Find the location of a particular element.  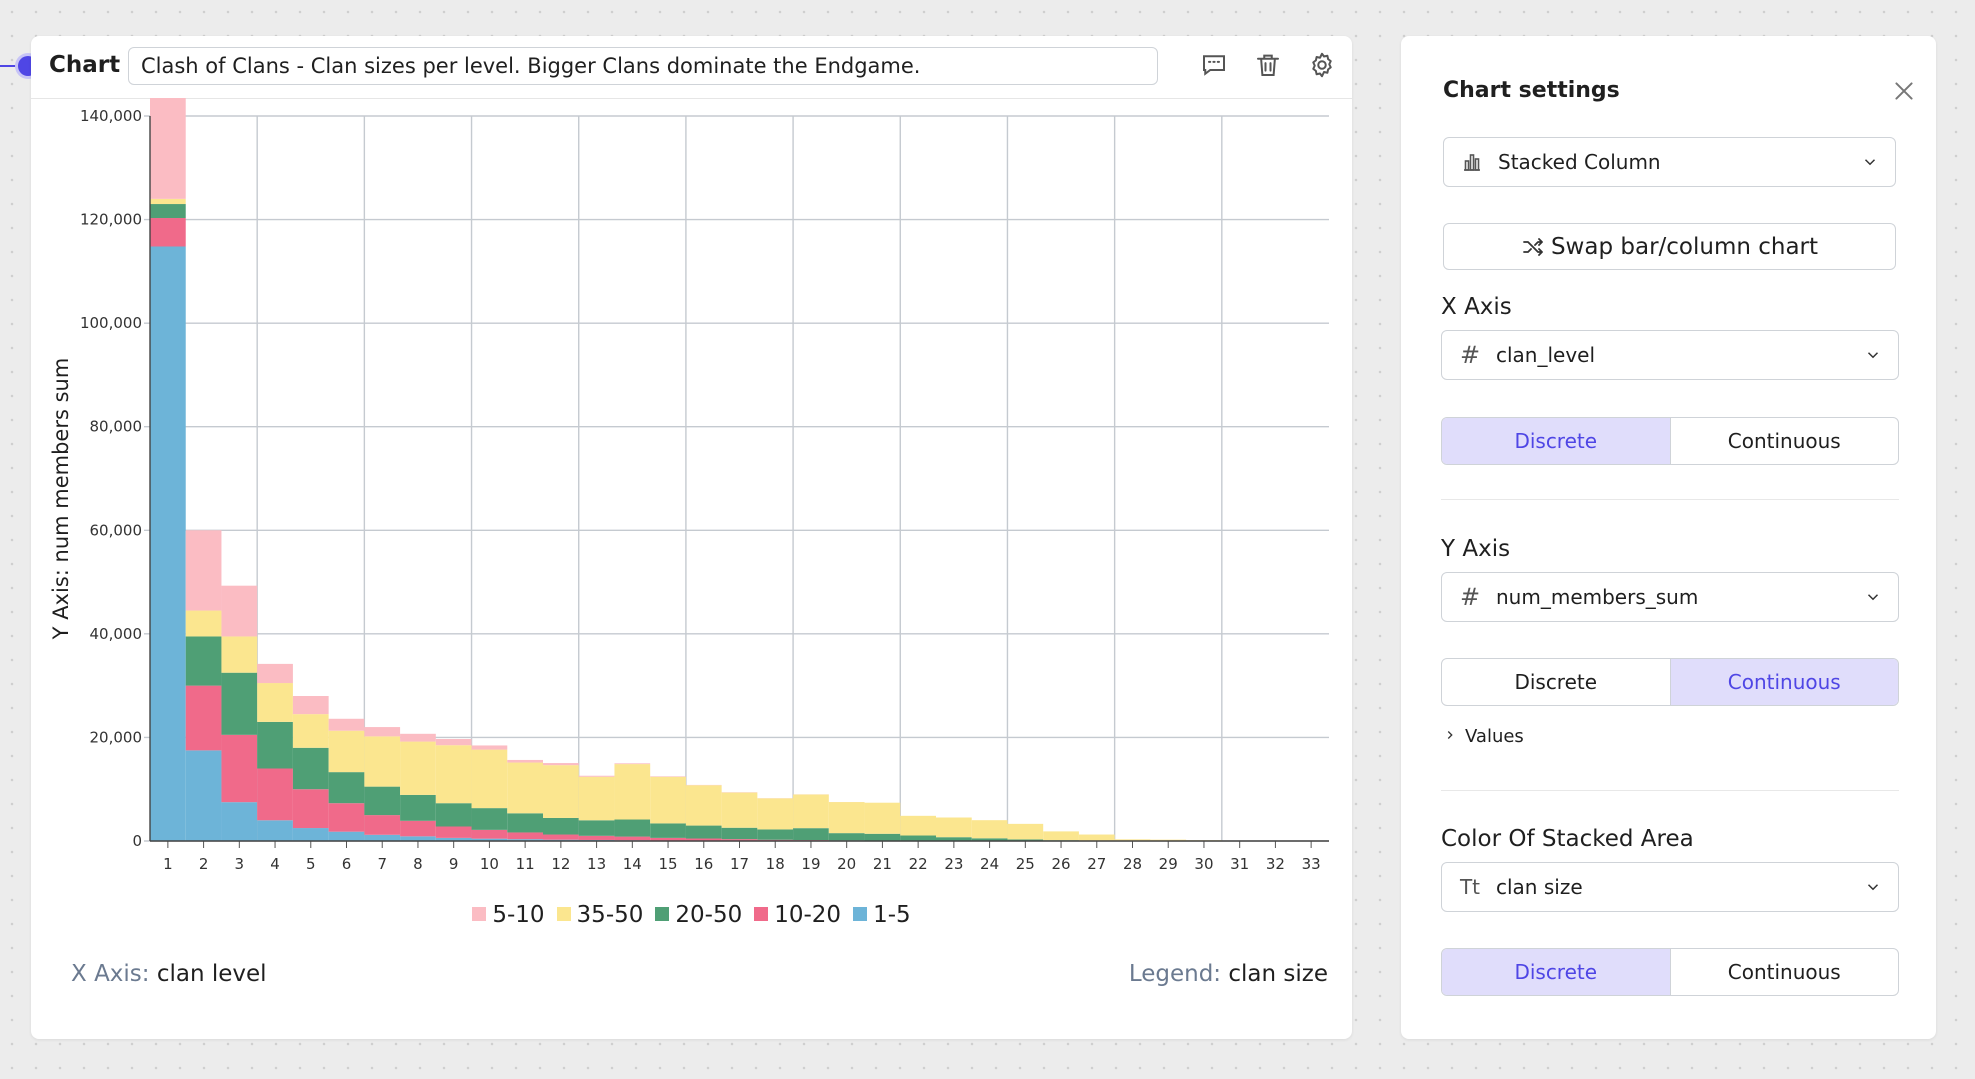

x-tick-label: 15 is located at coordinates (667, 864).